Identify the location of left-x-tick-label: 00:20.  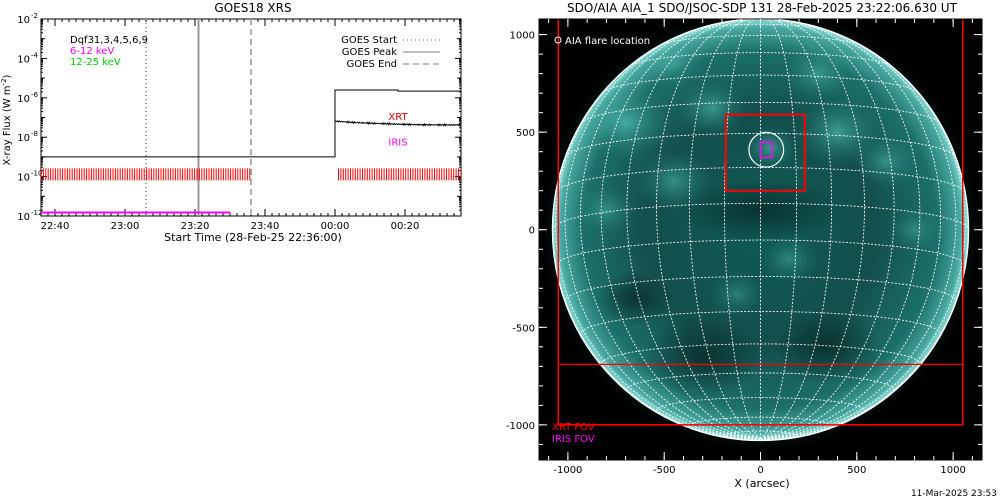
(405, 226).